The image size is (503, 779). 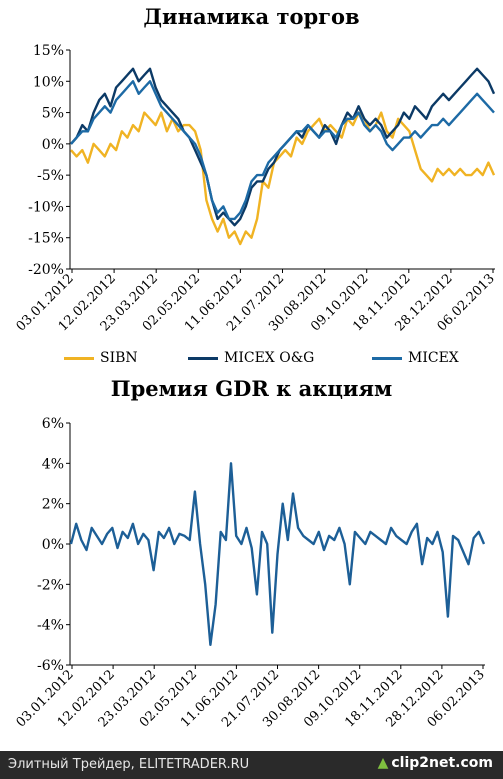 I want to click on chart2-y-tick-label: 2%, so click(x=53, y=505).